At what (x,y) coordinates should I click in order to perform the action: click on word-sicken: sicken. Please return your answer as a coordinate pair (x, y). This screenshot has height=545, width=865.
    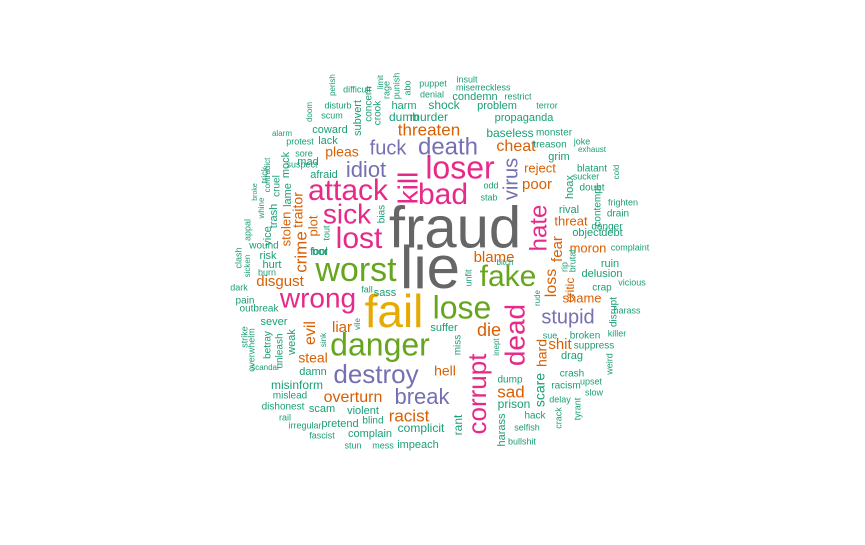
    Looking at the image, I should click on (247, 266).